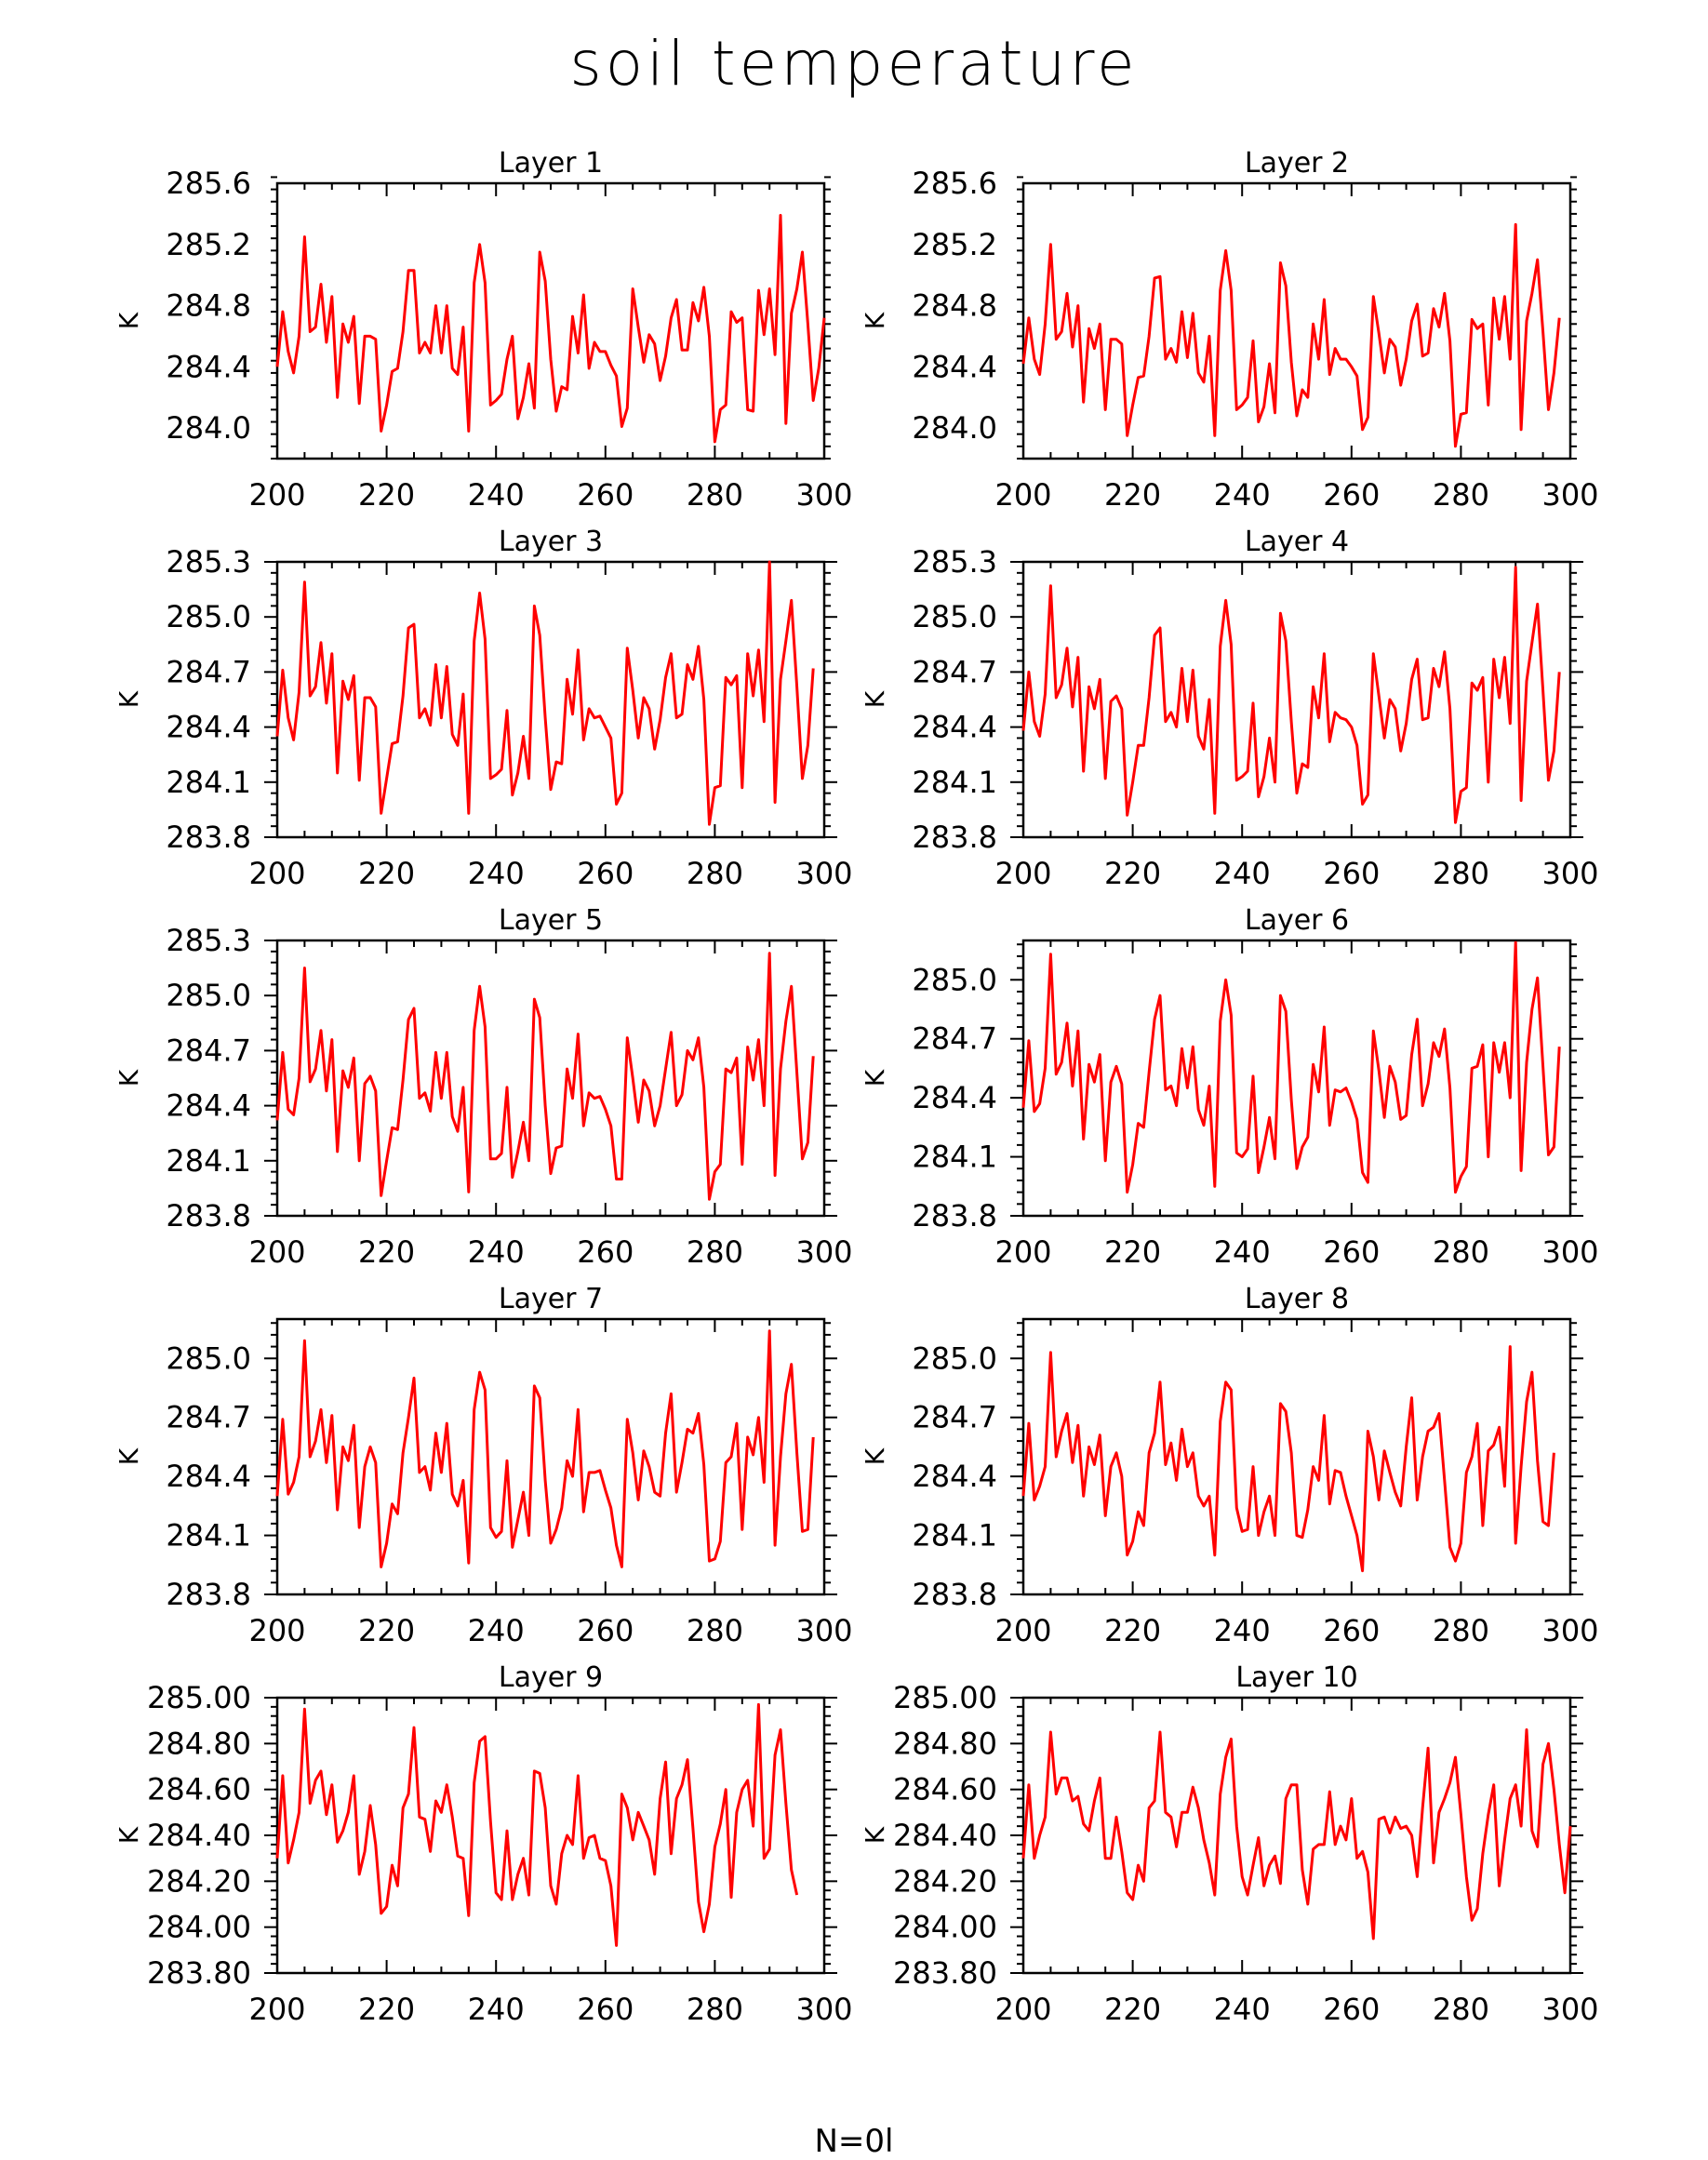 The height and width of the screenshot is (2160, 1708). I want to click on figure-title: soil temperature, so click(854, 64).